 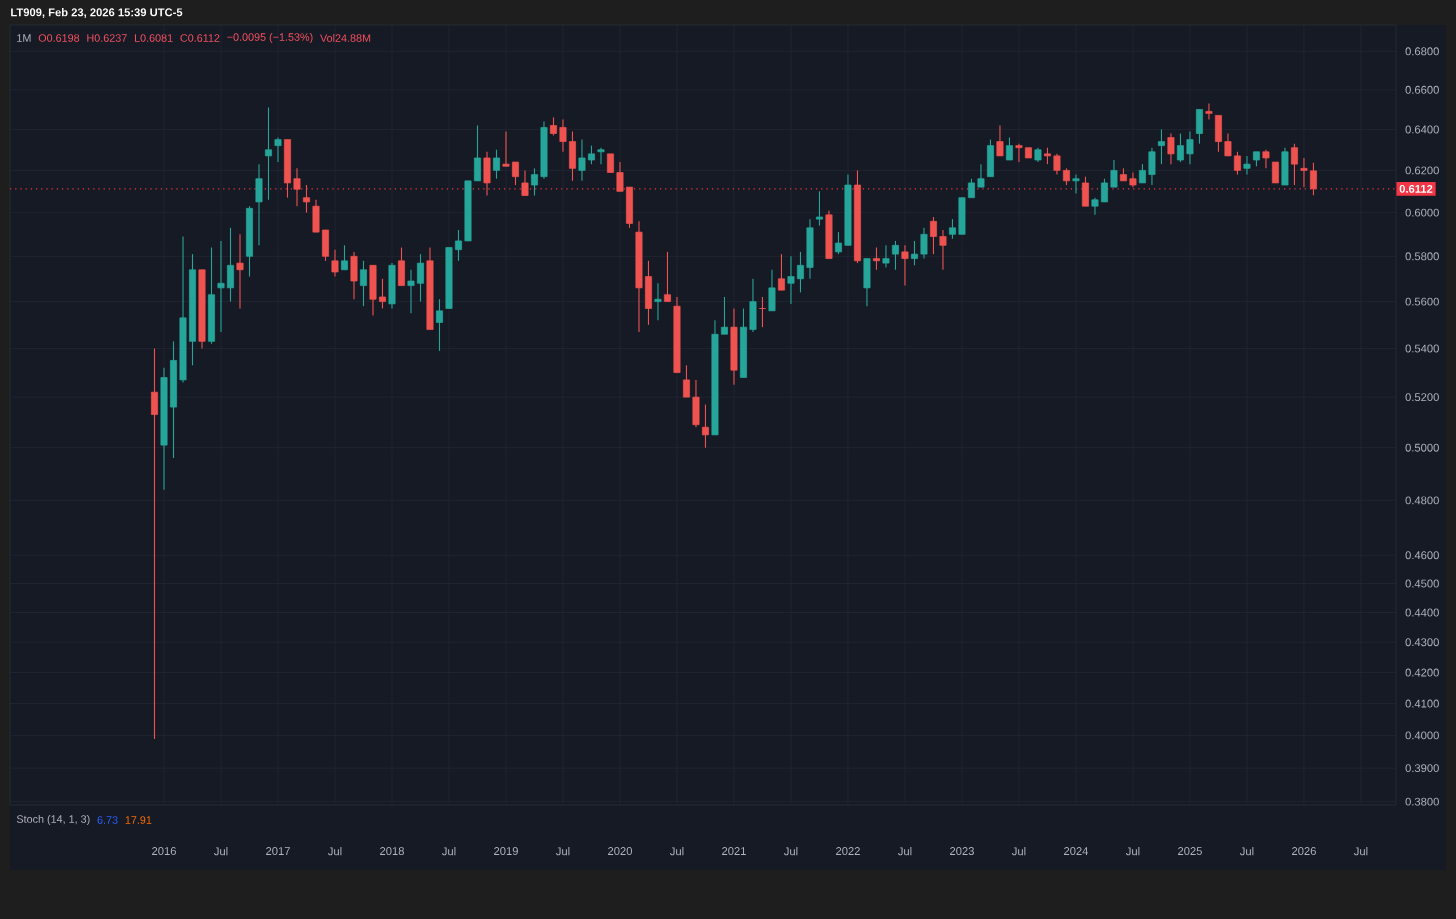 What do you see at coordinates (1422, 642) in the screenshot?
I see `y-tick-label: 0.4300` at bounding box center [1422, 642].